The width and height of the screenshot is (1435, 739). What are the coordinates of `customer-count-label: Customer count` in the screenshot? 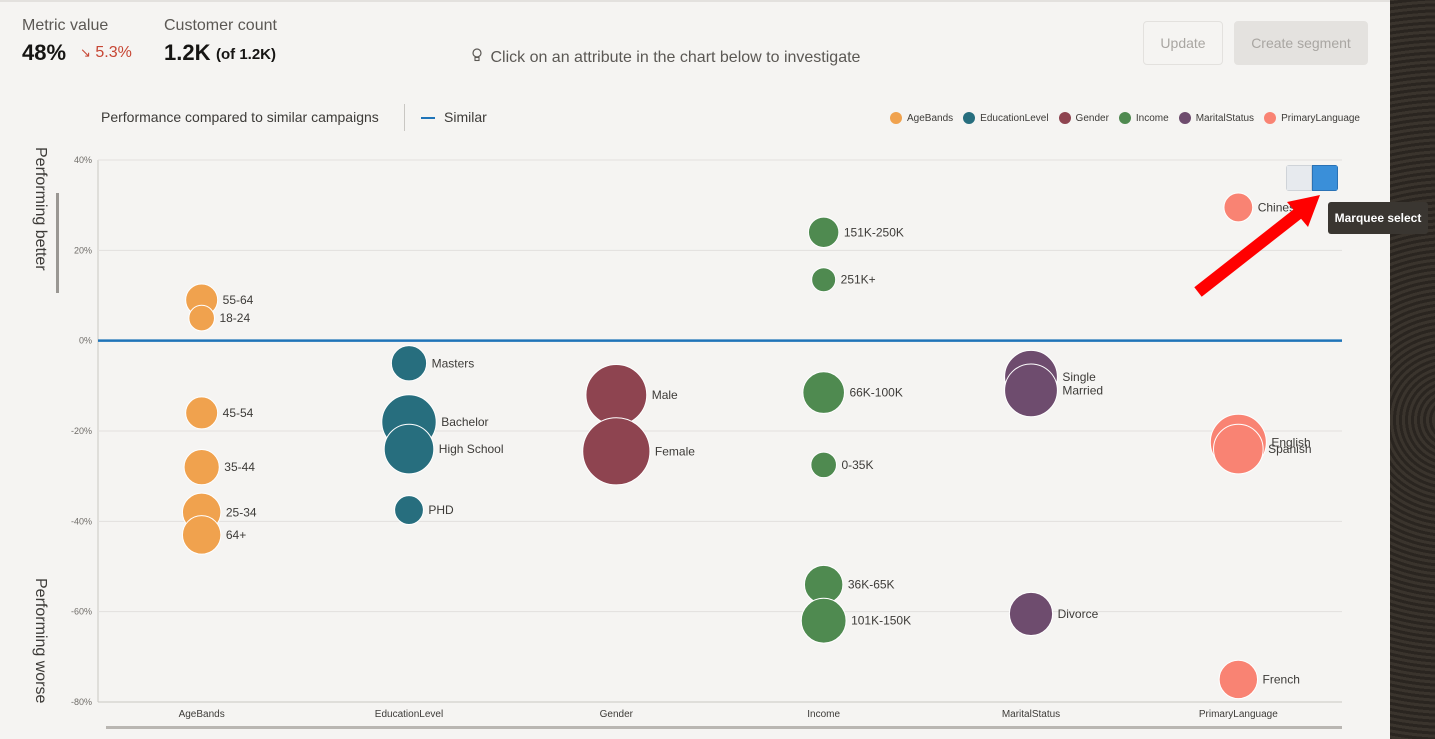 It's located at (220, 25).